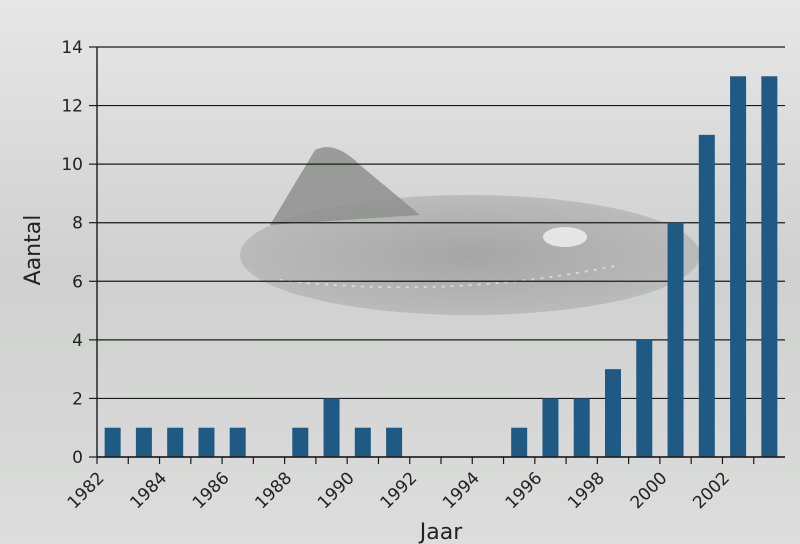 The image size is (800, 544). I want to click on bar-1997, so click(581, 427).